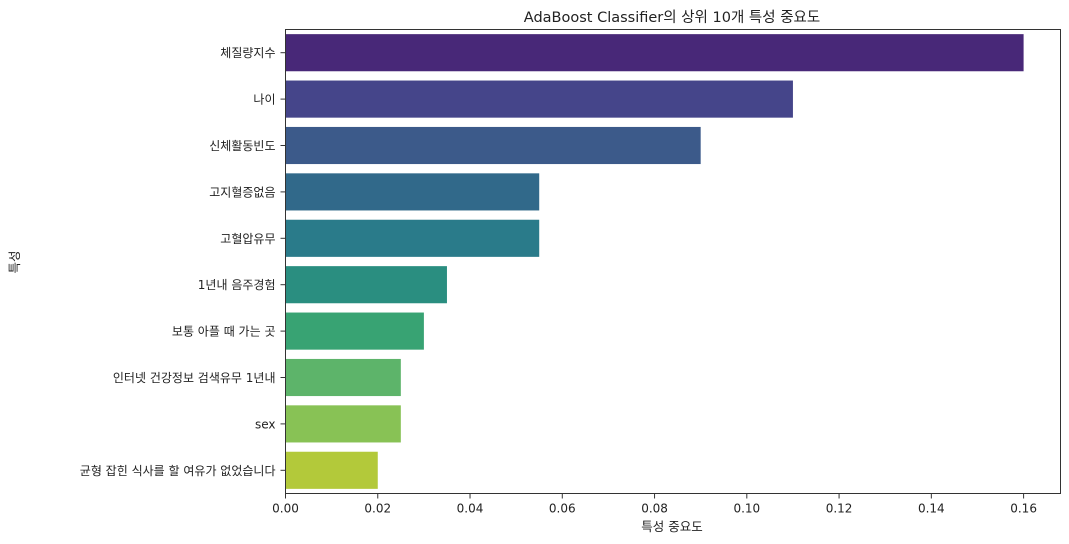  Describe the element at coordinates (746, 509) in the screenshot. I see `x-tick-label: 0.10` at that location.